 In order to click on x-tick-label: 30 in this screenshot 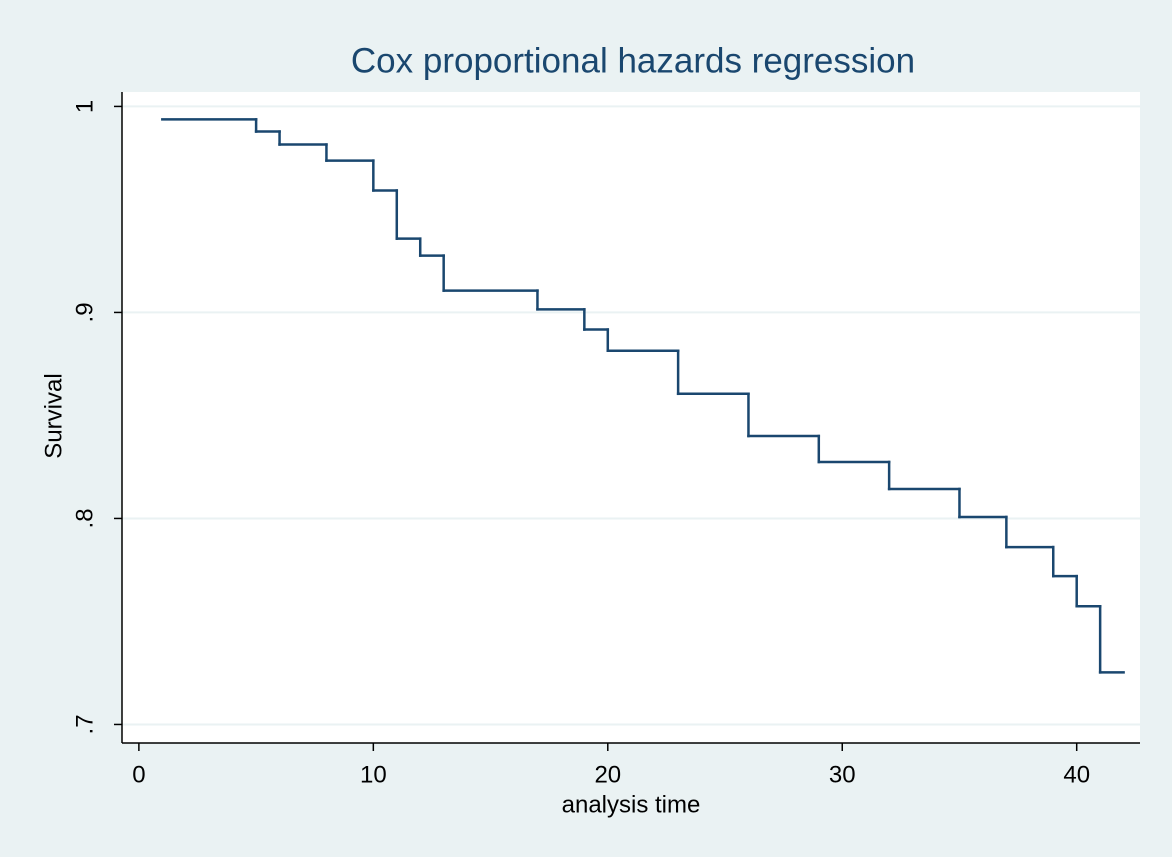, I will do `click(842, 774)`.